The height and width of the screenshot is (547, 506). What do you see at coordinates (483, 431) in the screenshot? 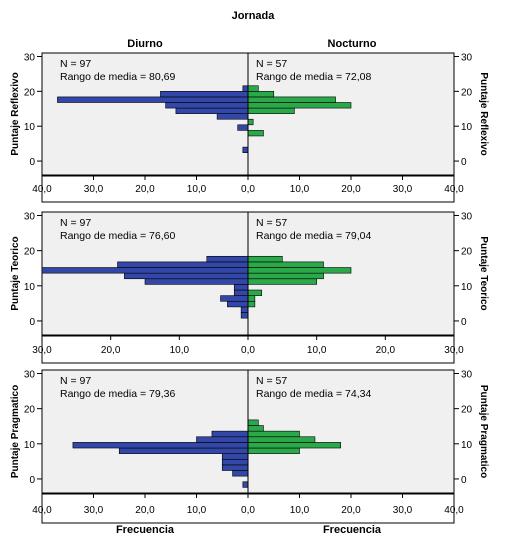
I see `y-axis-label-right: Puntaje Pragmatico` at bounding box center [483, 431].